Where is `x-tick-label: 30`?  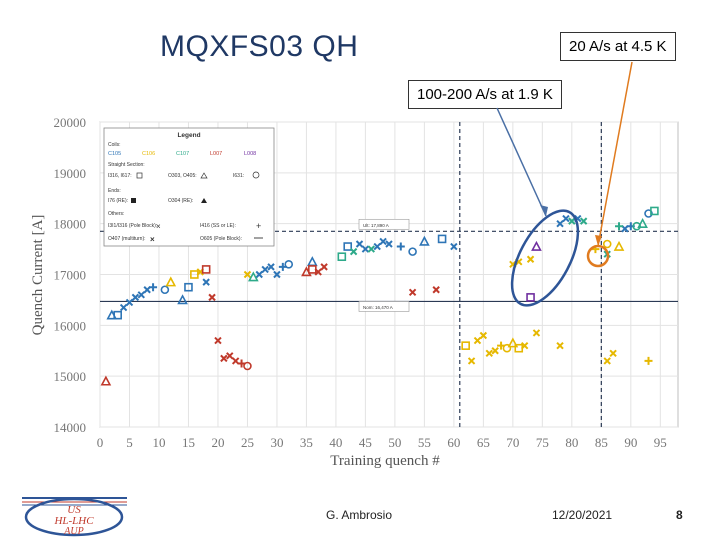
x-tick-label: 30 is located at coordinates (276, 442).